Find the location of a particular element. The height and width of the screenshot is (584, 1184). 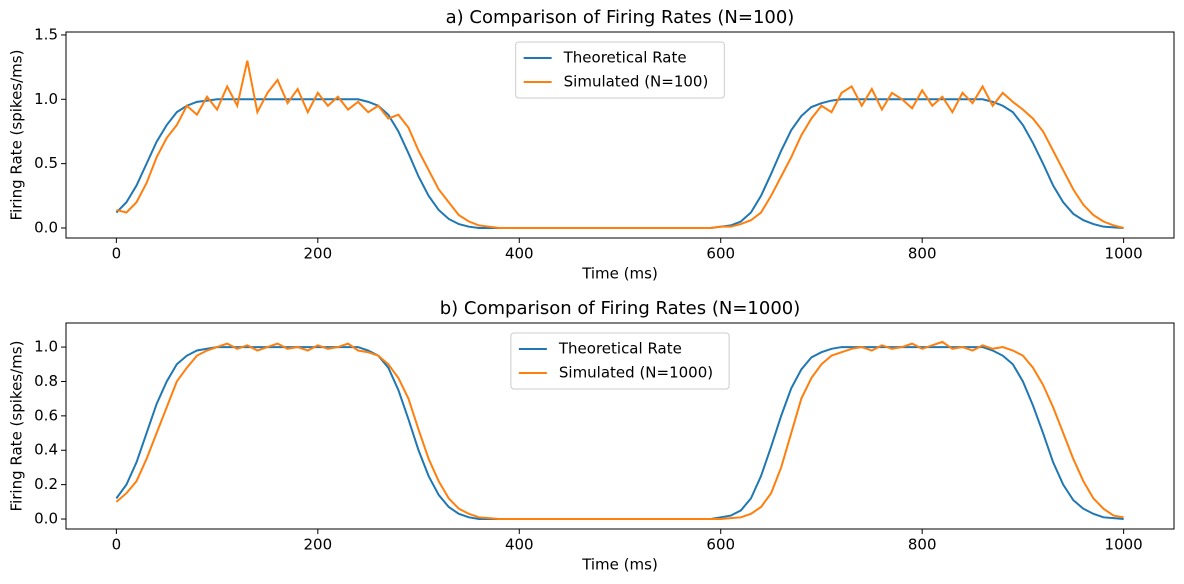

y-tick-label: 1.5 is located at coordinates (46, 34).